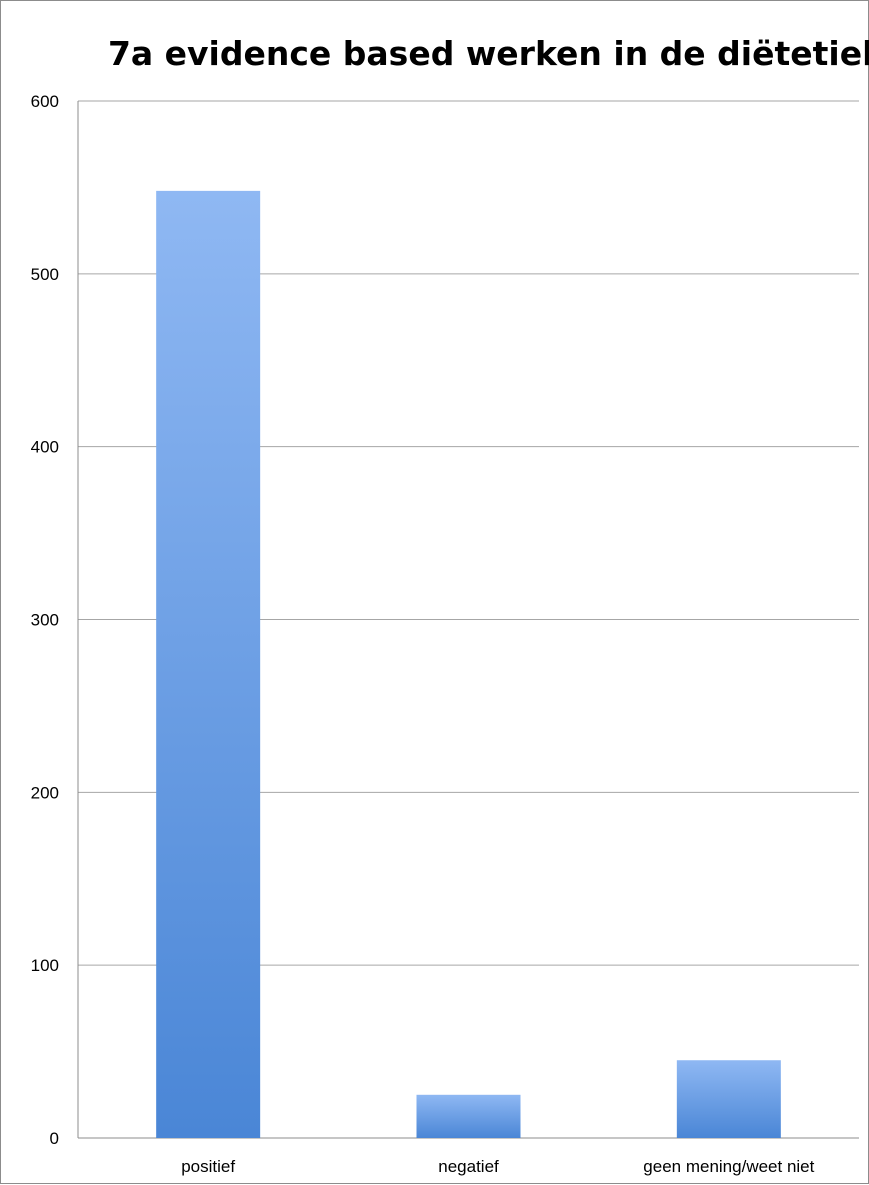  I want to click on y-tick-labels: 0 100 200 300 400 500 600, so click(45, 620).